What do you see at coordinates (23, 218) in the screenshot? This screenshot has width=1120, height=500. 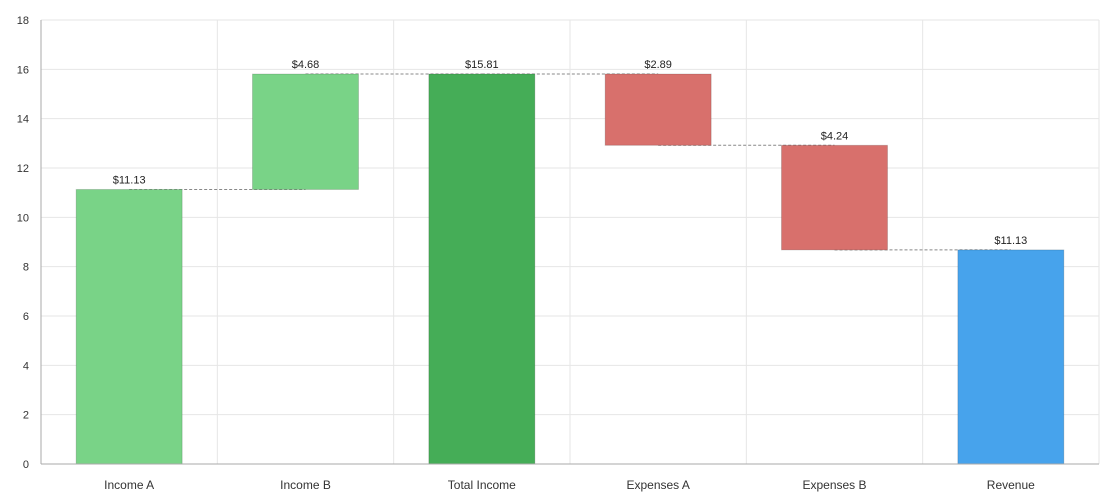 I see `y-tick-label: 10` at bounding box center [23, 218].